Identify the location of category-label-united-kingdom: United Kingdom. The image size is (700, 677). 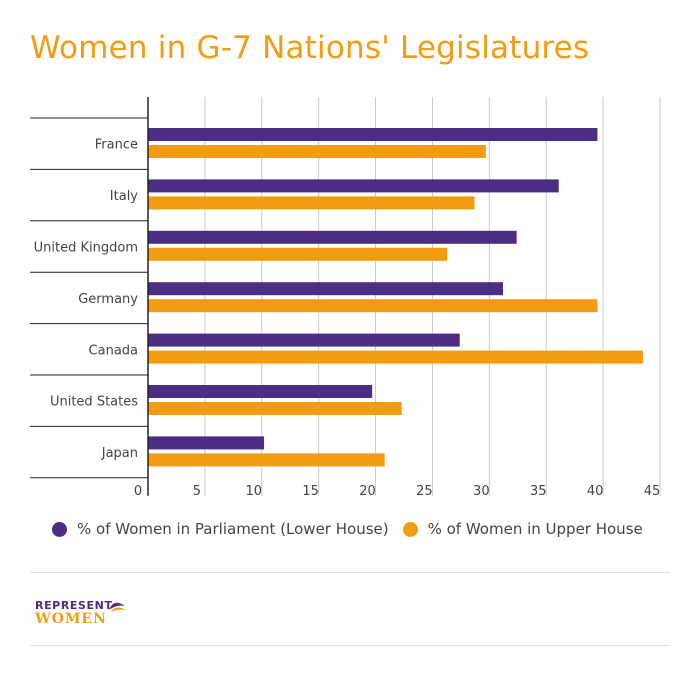
(86, 248).